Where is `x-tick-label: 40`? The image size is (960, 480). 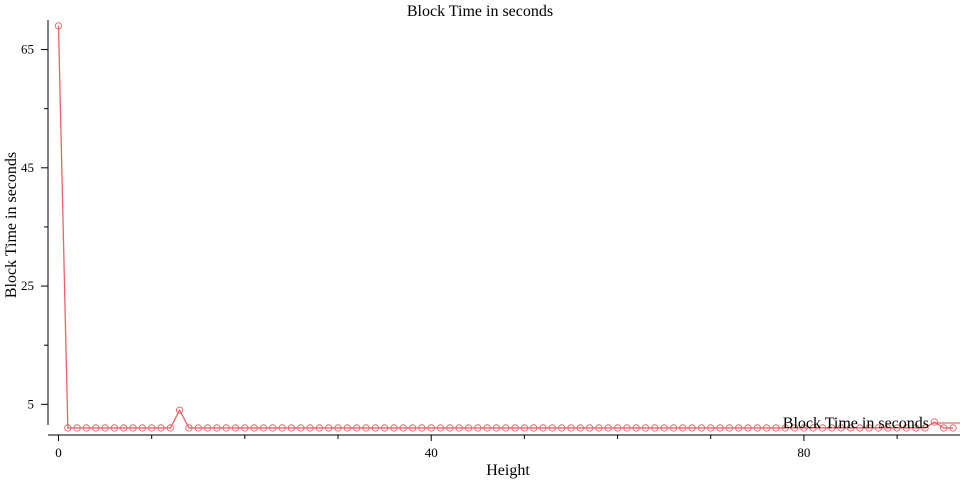 x-tick-label: 40 is located at coordinates (431, 452).